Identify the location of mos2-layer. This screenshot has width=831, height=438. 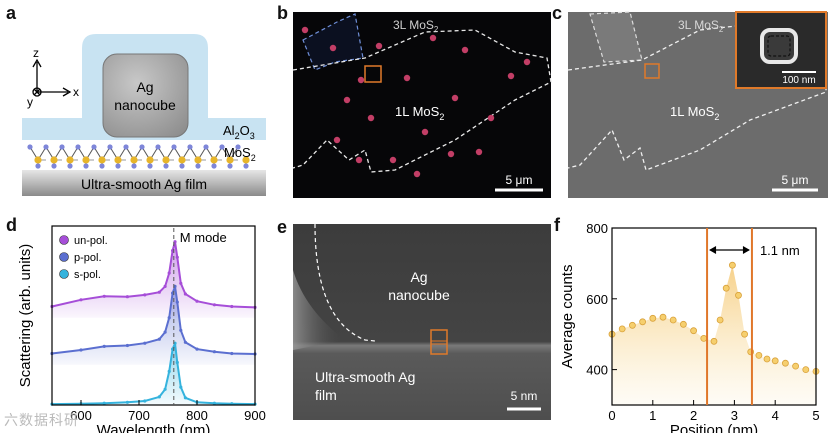
(138, 156).